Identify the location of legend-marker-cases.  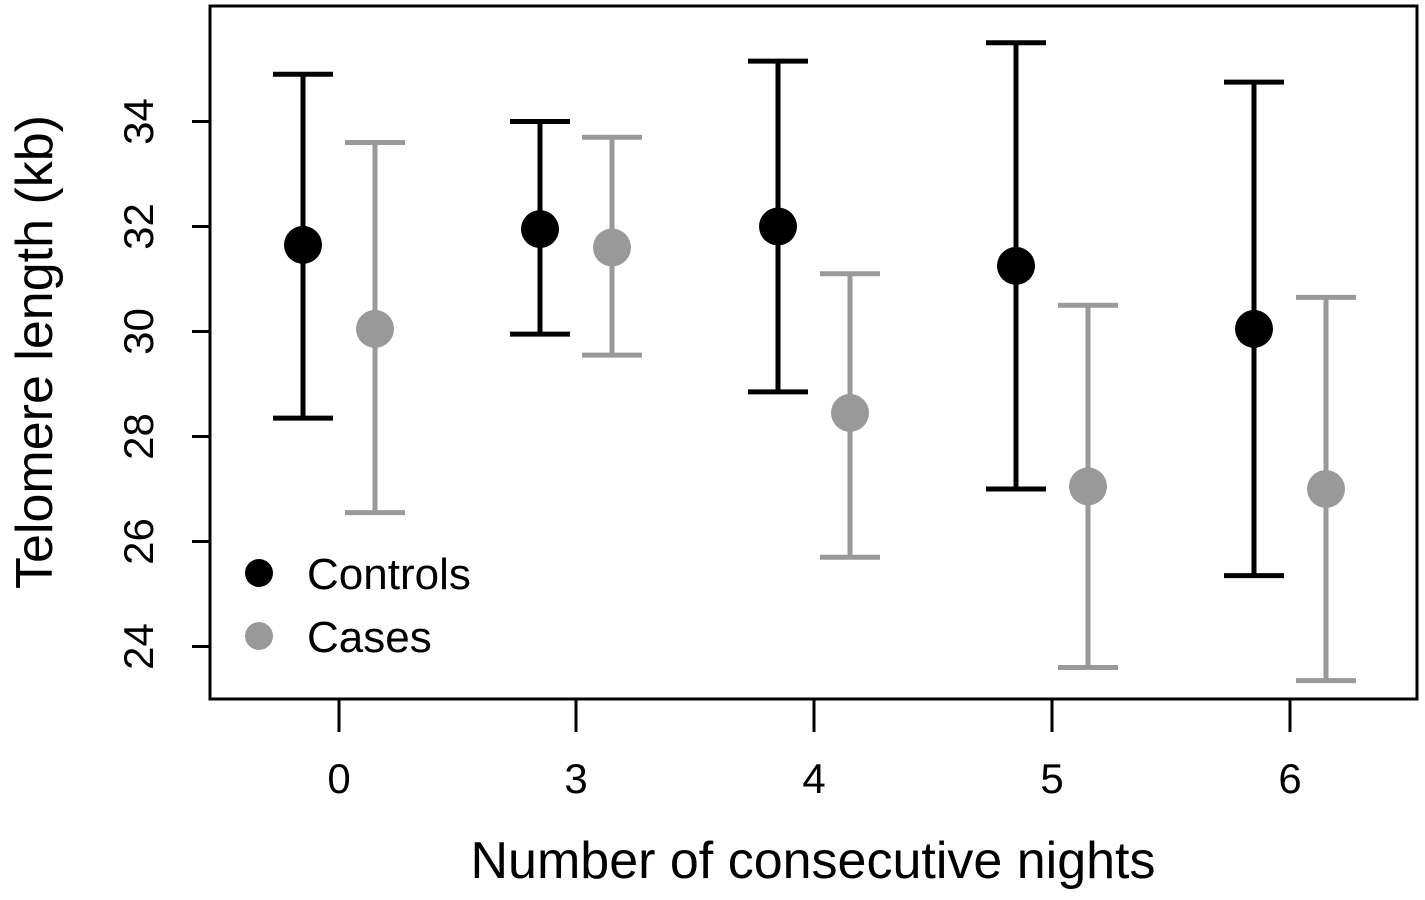
(259, 636).